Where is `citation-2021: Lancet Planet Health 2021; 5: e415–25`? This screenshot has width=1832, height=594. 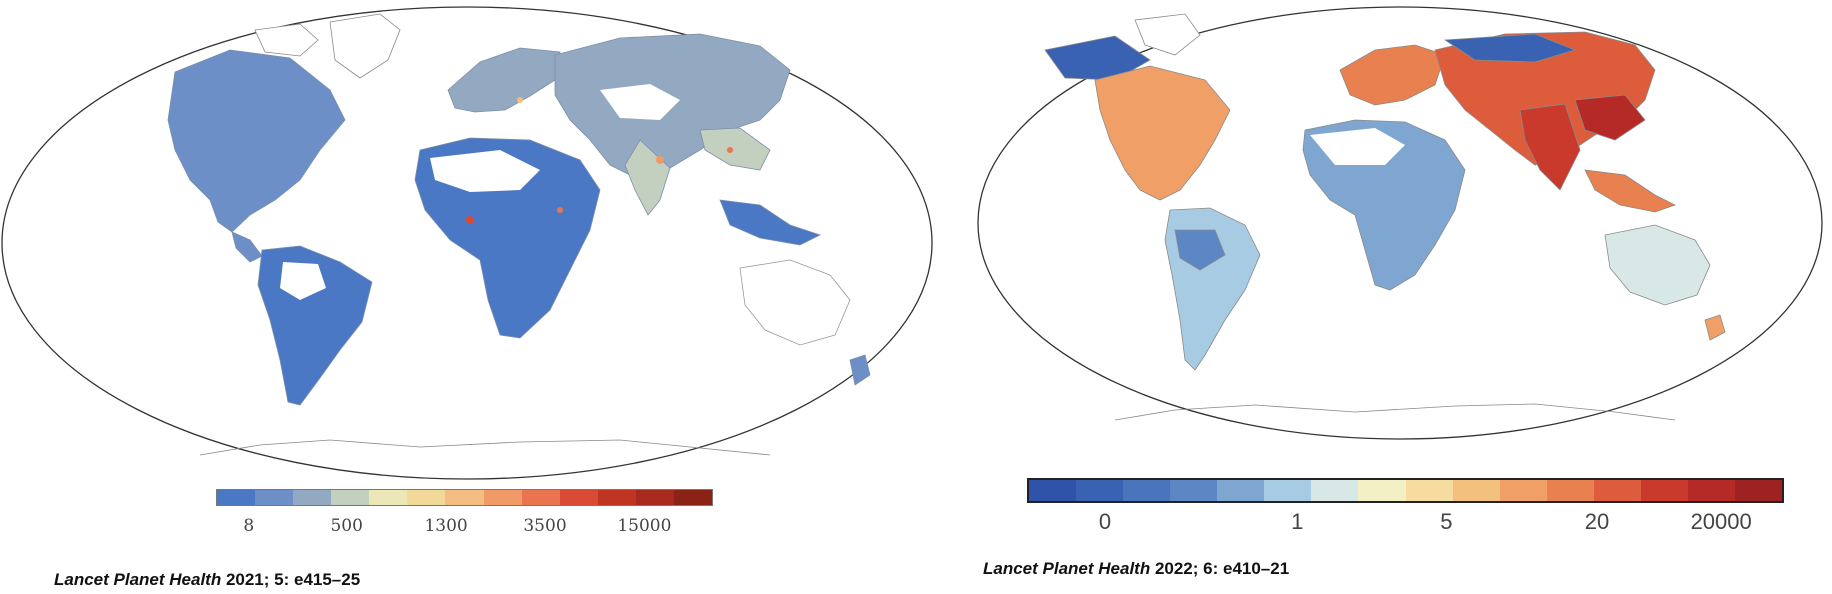 citation-2021: Lancet Planet Health 2021; 5: e415–25 is located at coordinates (207, 580).